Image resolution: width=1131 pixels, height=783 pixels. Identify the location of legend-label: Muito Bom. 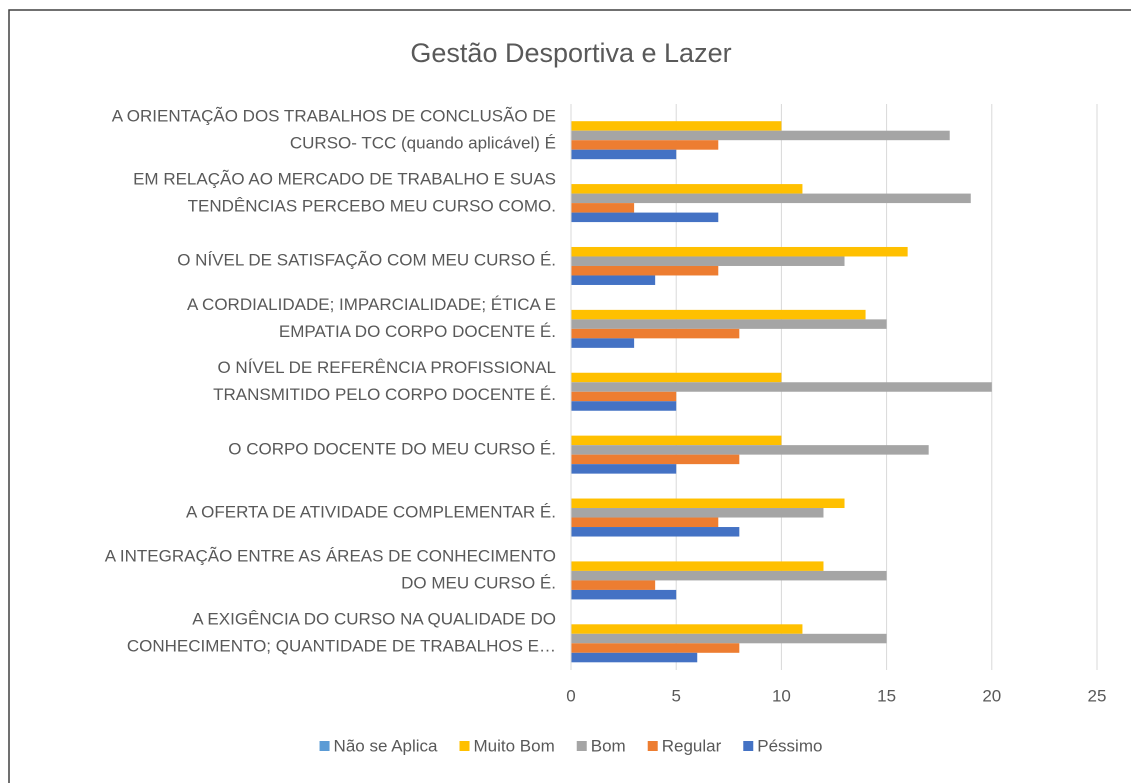
(514, 745).